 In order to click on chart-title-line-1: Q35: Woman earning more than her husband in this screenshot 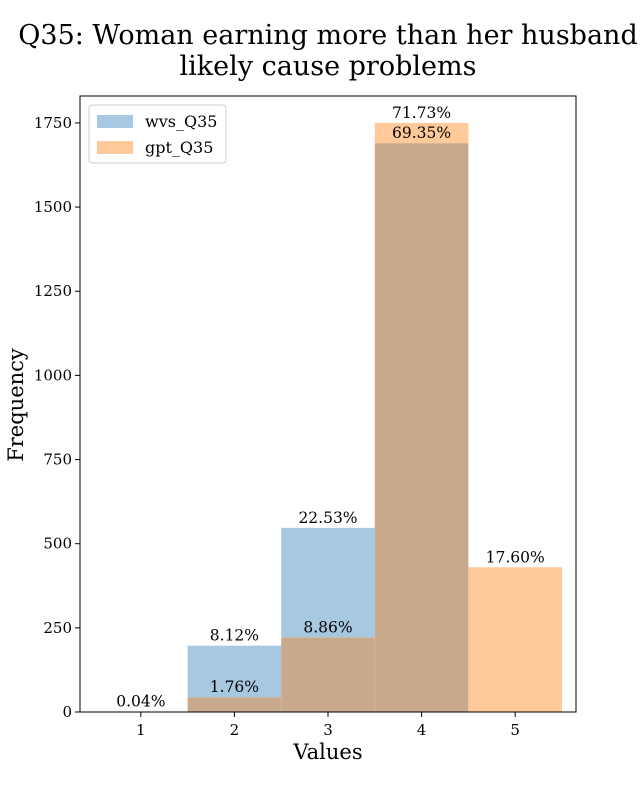, I will do `click(327, 35)`.